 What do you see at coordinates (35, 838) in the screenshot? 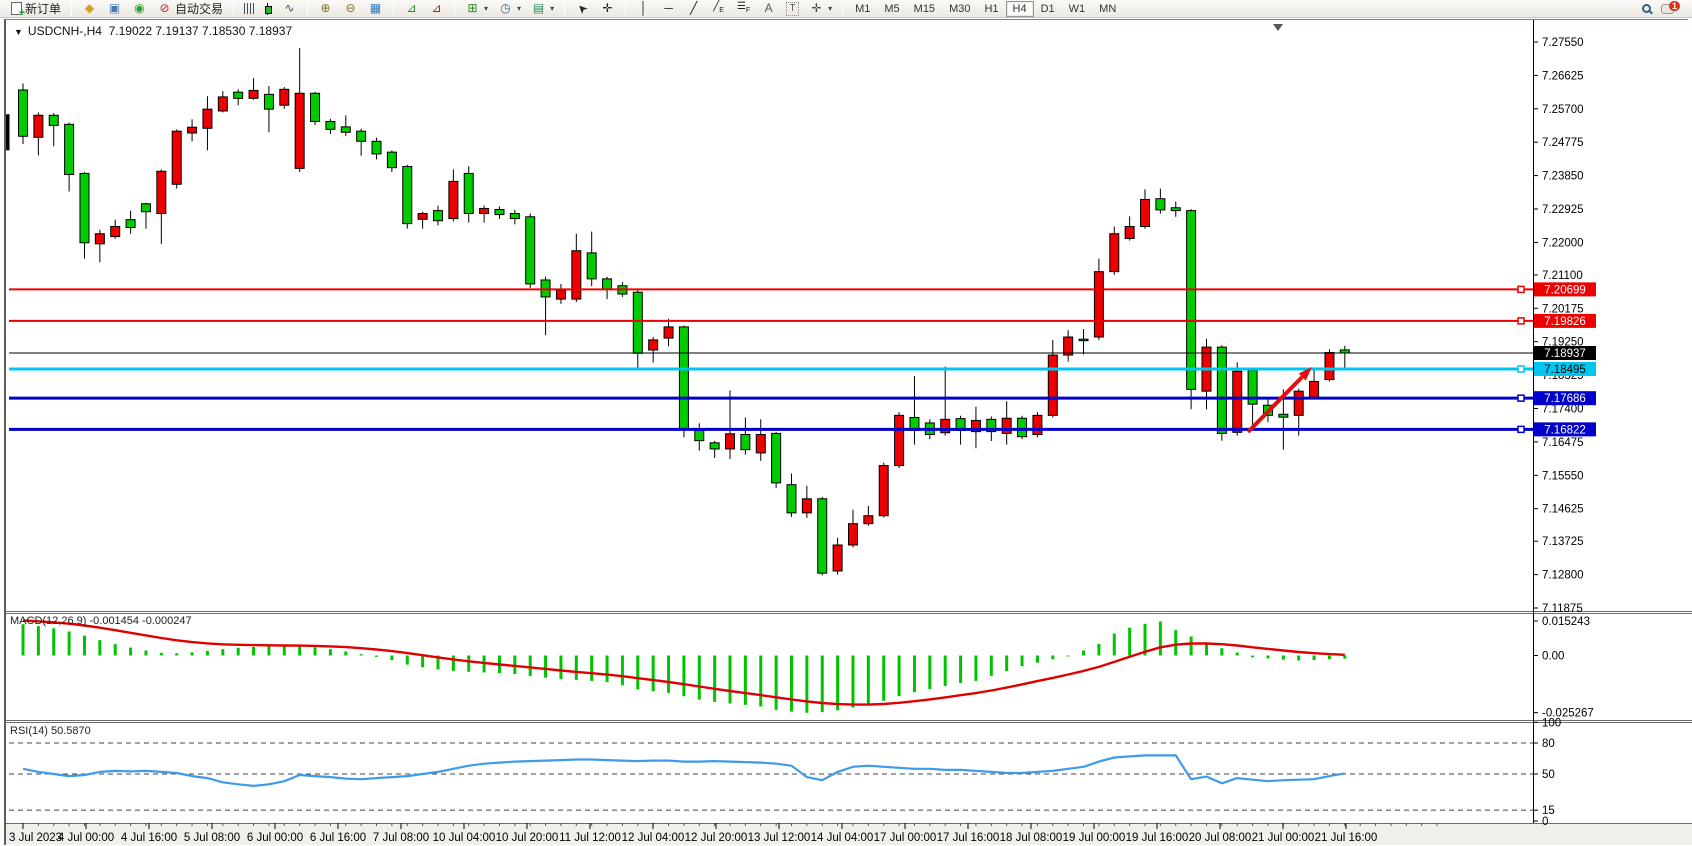
I see `time-axis-label: 3 Jul 2023` at bounding box center [35, 838].